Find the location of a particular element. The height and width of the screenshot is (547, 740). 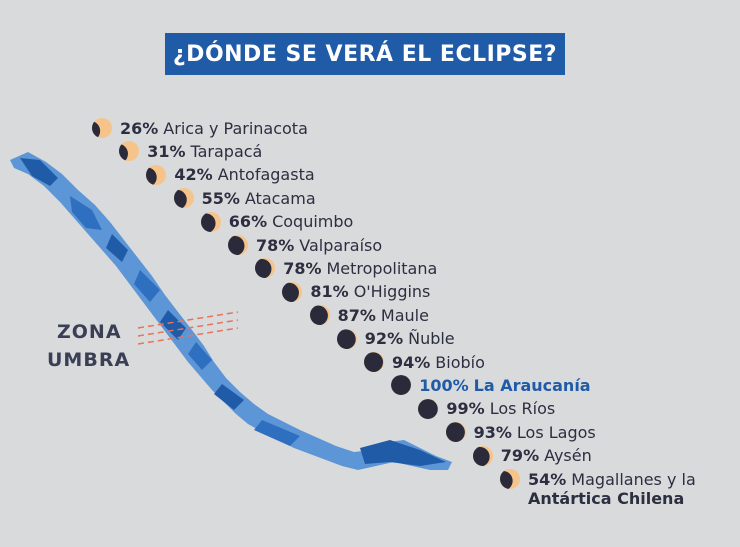

map-region-north is located at coordinates (39, 172).